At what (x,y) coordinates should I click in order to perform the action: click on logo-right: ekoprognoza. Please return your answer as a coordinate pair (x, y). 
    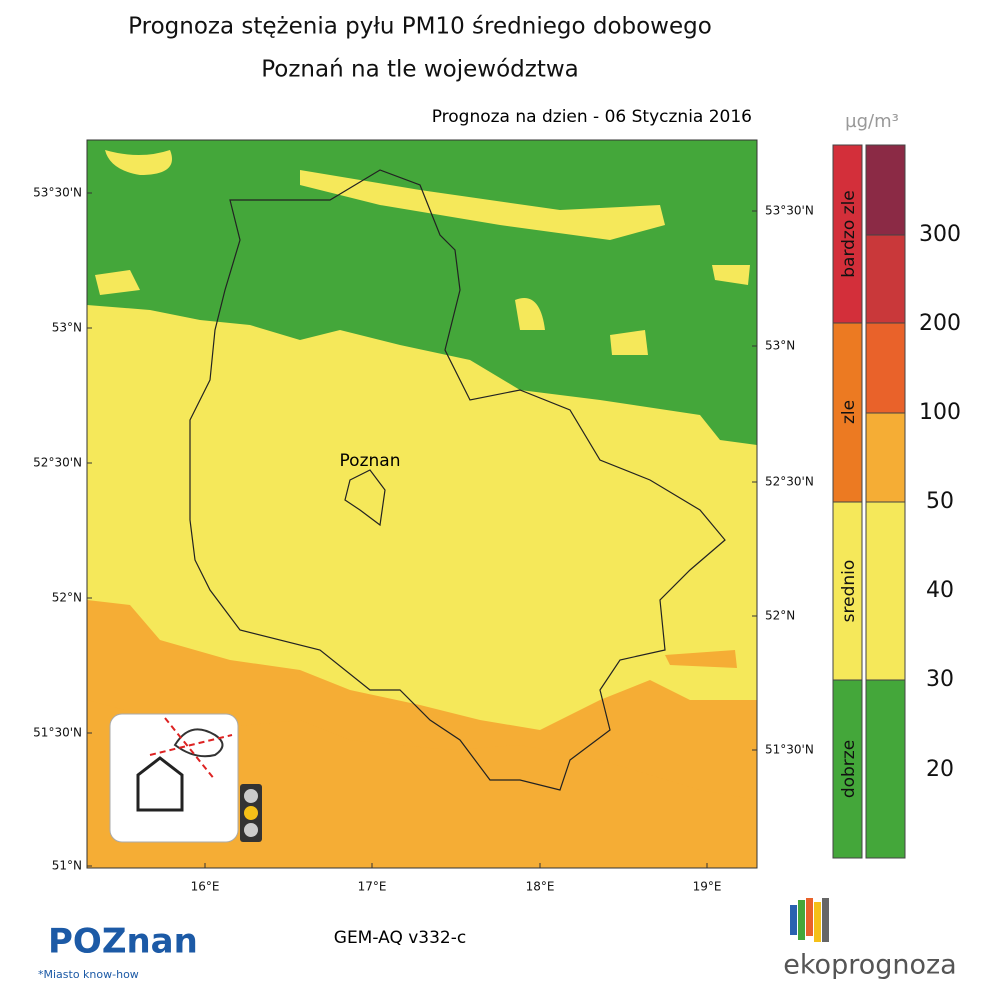
    Looking at the image, I should click on (869, 965).